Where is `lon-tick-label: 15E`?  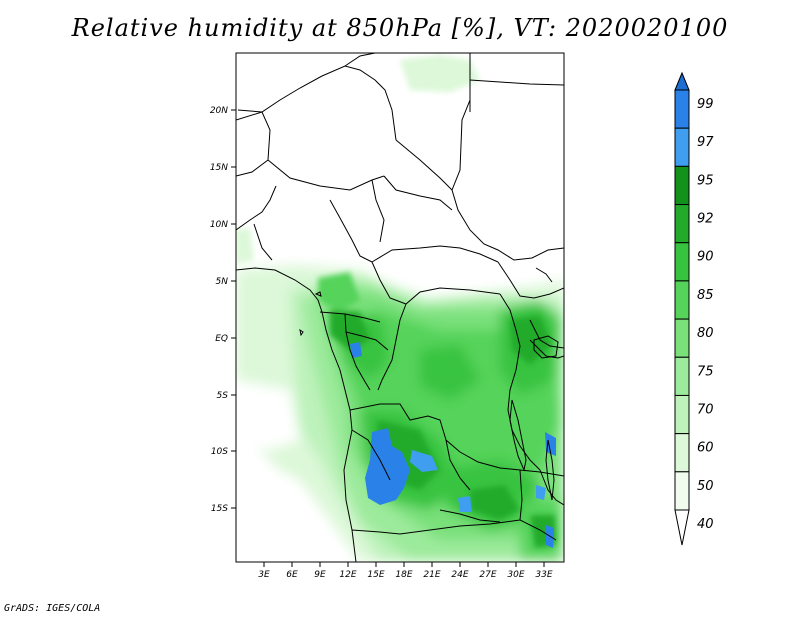
lon-tick-label: 15E is located at coordinates (375, 575).